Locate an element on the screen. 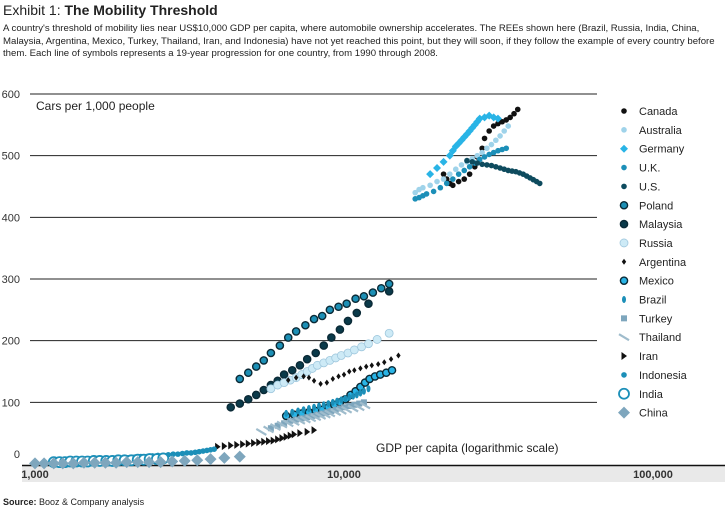 This screenshot has width=725, height=509. legend-marker-brazil is located at coordinates (624, 299).